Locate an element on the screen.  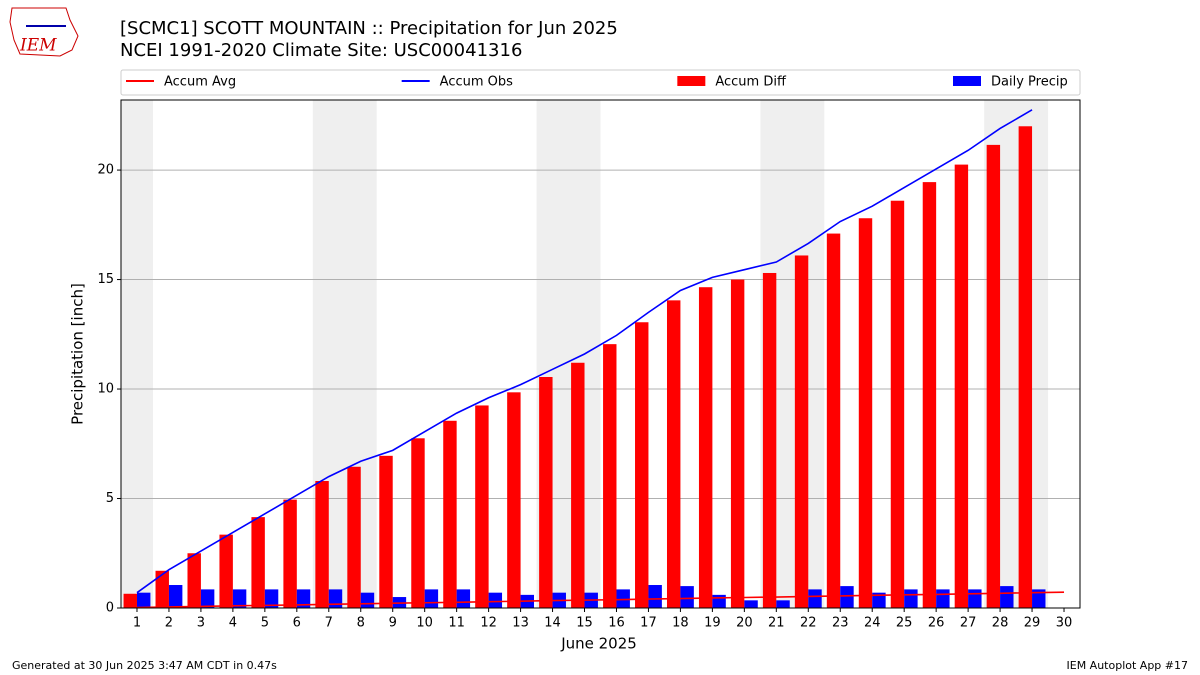
x-tick-label: 27 is located at coordinates (968, 623).